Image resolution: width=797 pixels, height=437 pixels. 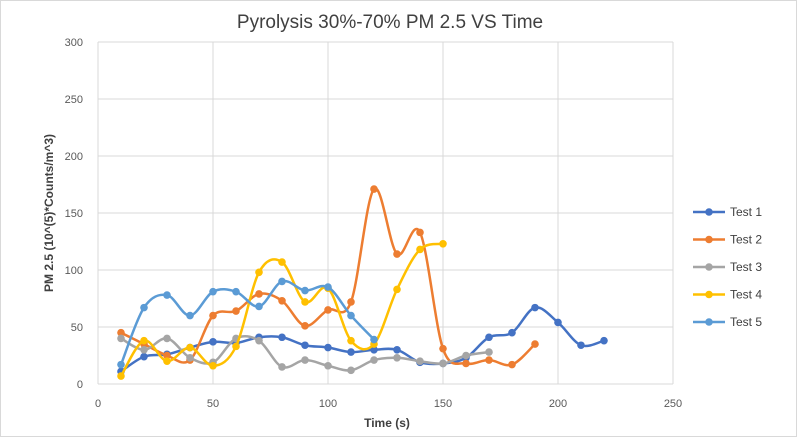 I want to click on x-tick-label: 0, so click(x=98, y=404).